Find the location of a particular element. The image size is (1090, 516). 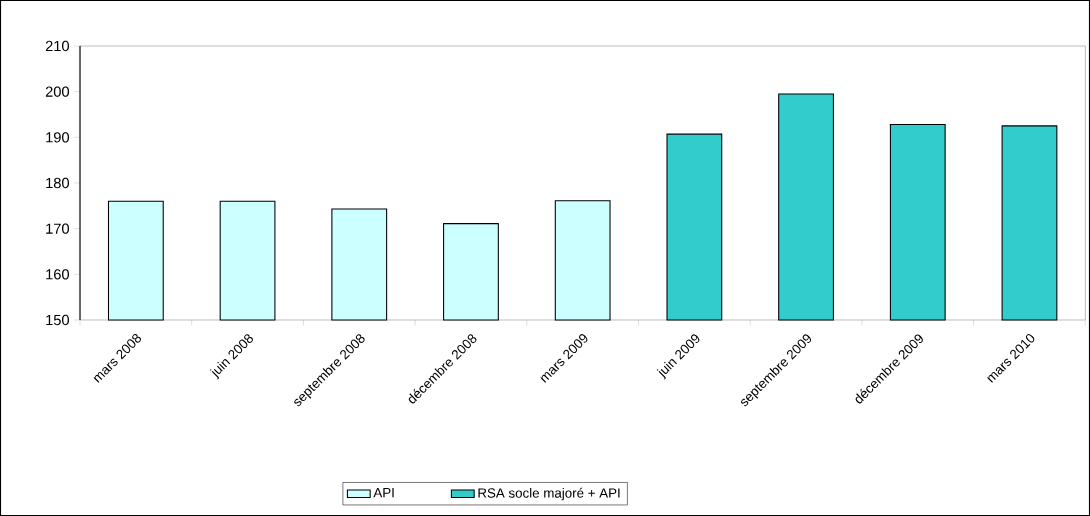

legend-label: API is located at coordinates (383, 493).